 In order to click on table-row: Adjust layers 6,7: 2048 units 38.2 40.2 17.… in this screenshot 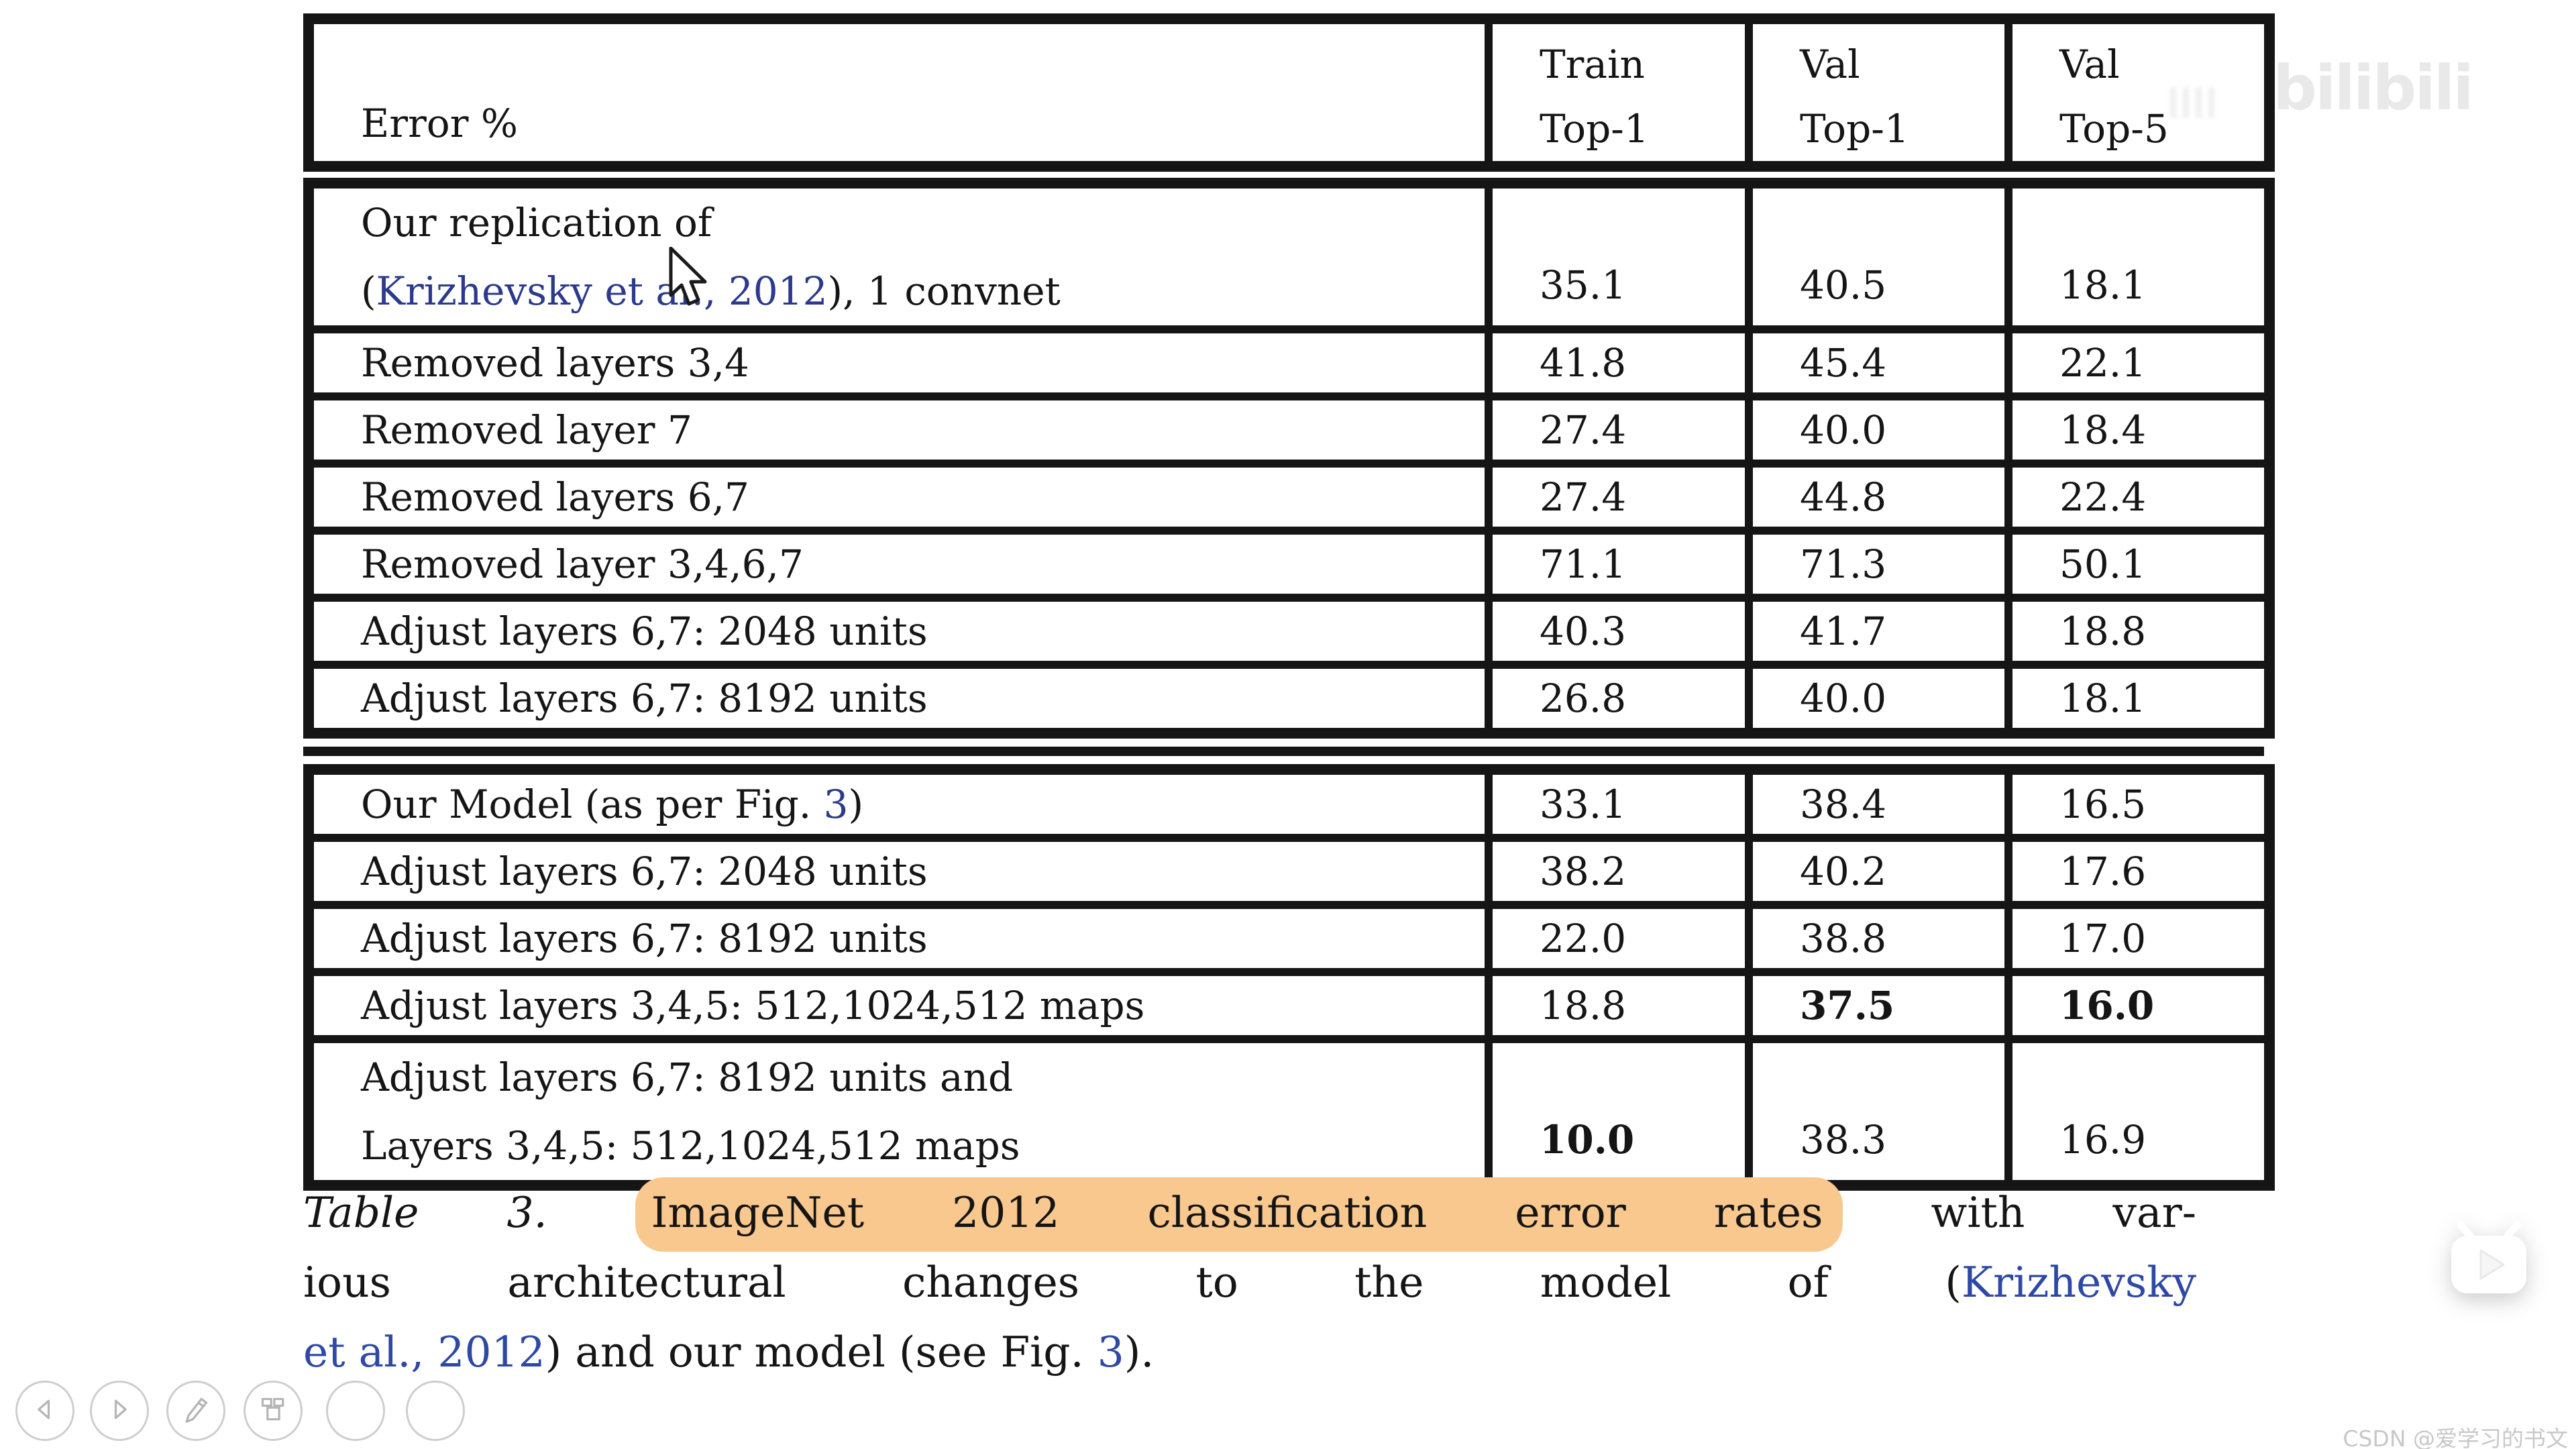, I will do `click(1289, 871)`.